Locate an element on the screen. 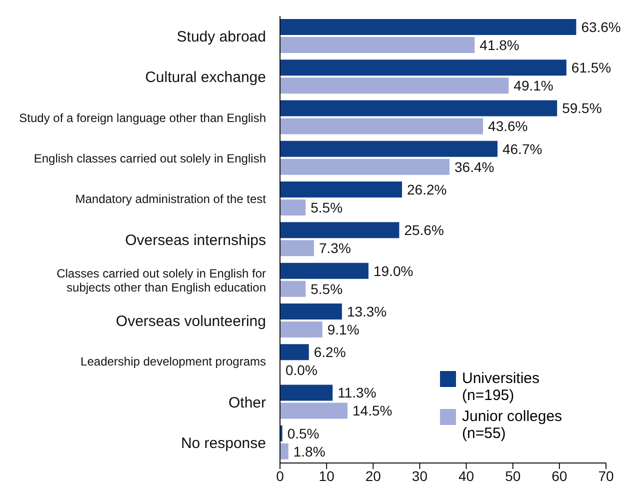 The image size is (632, 493). data-label: 36.4% is located at coordinates (474, 166).